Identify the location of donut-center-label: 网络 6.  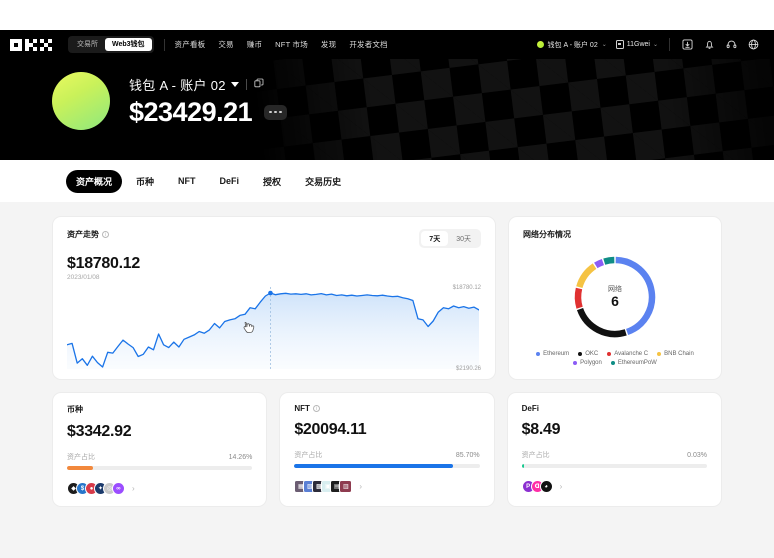
(615, 296).